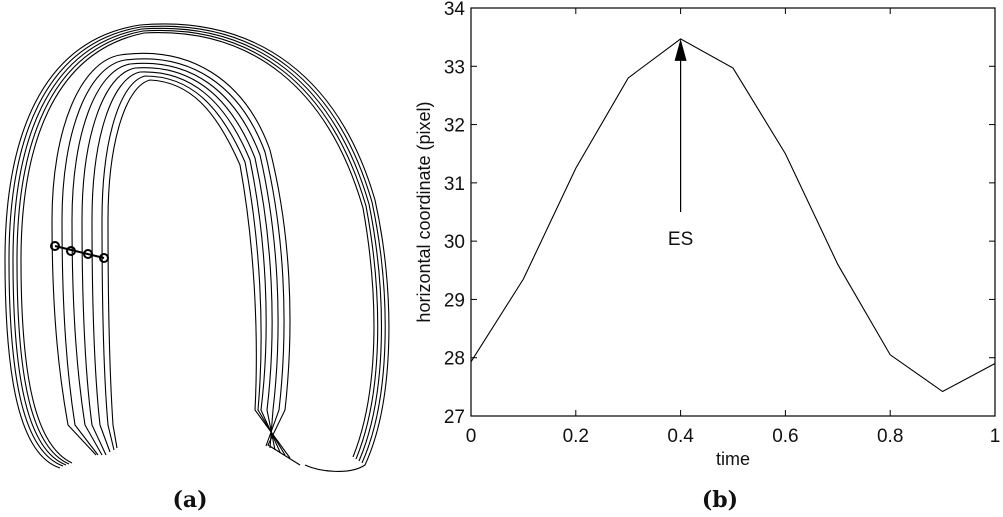  What do you see at coordinates (680, 239) in the screenshot?
I see `es-label: ES` at bounding box center [680, 239].